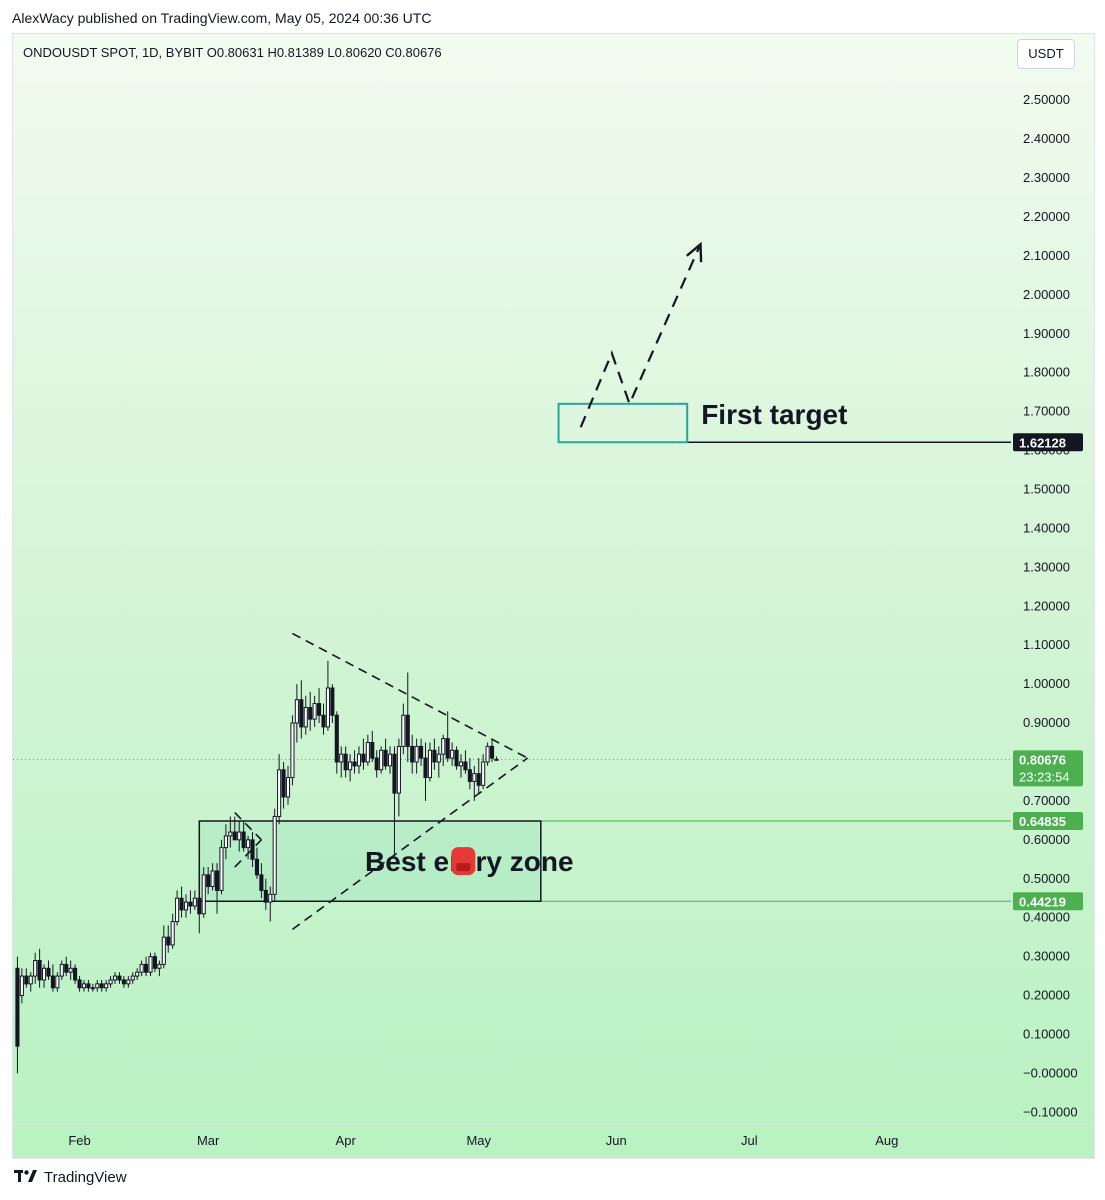  What do you see at coordinates (346, 1140) in the screenshot?
I see `x-tick-label: Apr` at bounding box center [346, 1140].